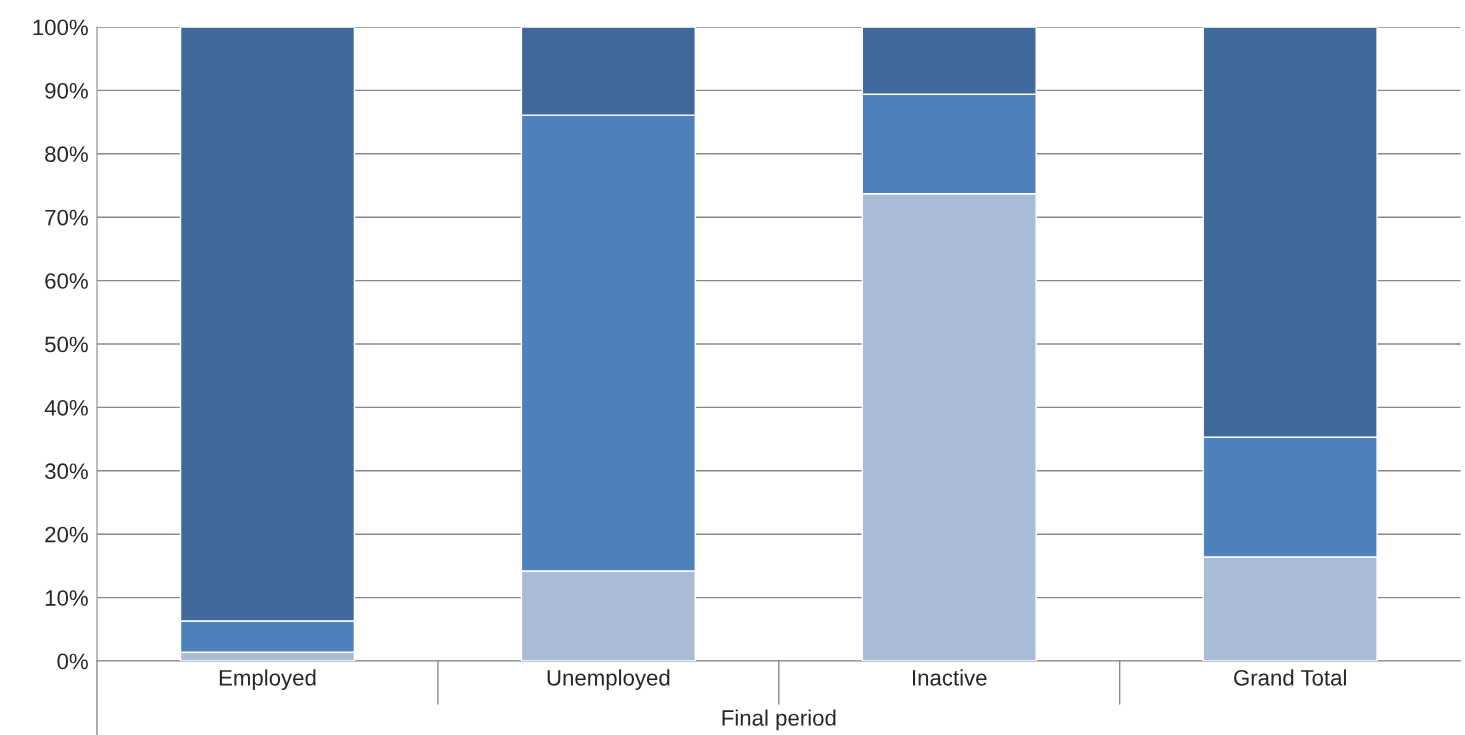  I want to click on y-tick-label: 40%, so click(66, 407).